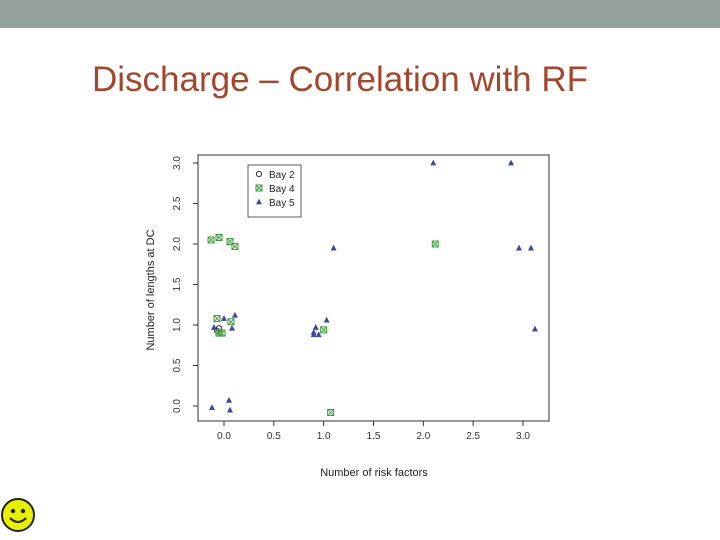  I want to click on legend-label-bay-5: Bay 5, so click(282, 203).